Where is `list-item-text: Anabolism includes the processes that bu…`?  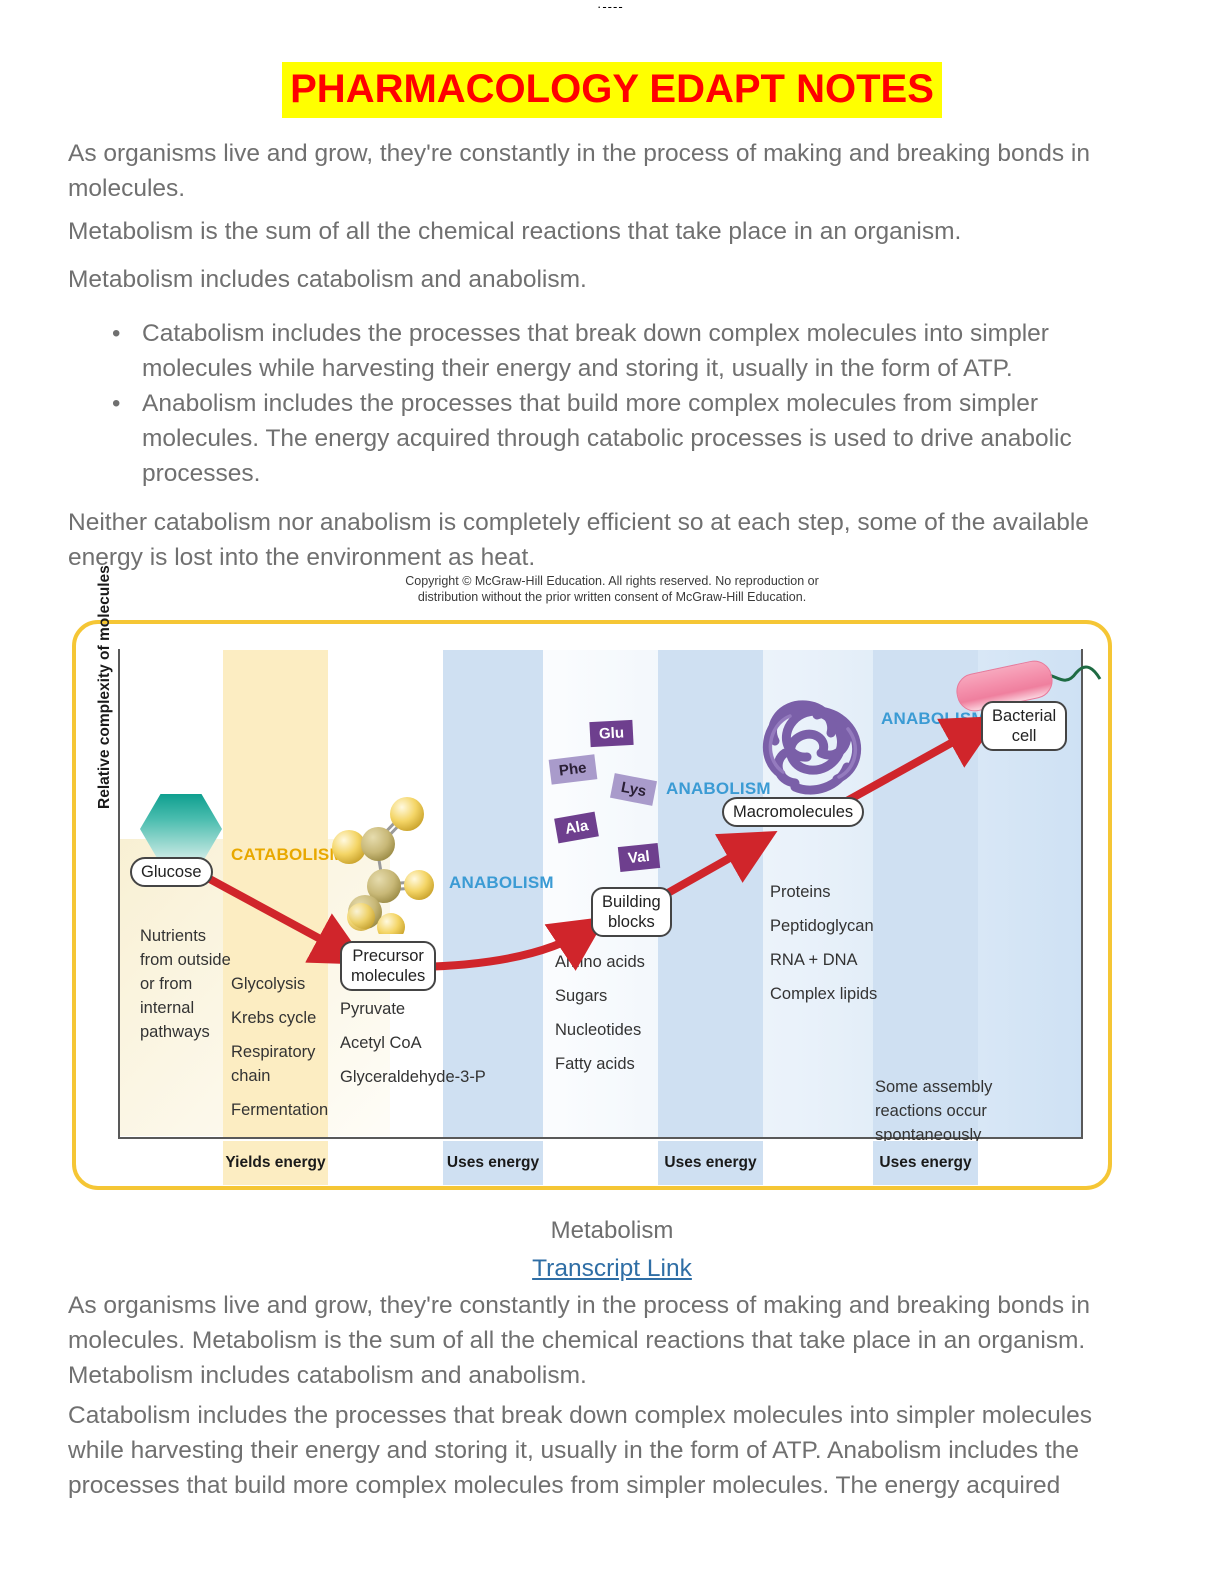
list-item-text: Anabolism includes the processes that bu… is located at coordinates (607, 438).